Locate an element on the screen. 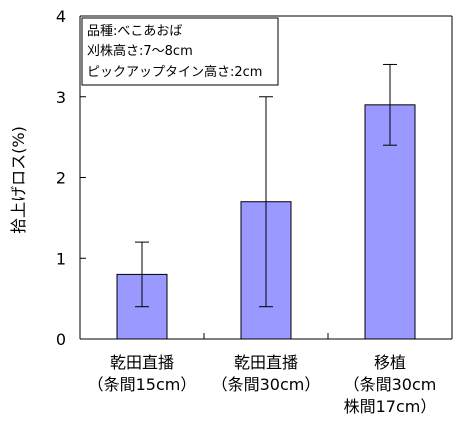 Image resolution: width=468 pixels, height=434 pixels. category-label: （条間15cm） is located at coordinates (142, 384).